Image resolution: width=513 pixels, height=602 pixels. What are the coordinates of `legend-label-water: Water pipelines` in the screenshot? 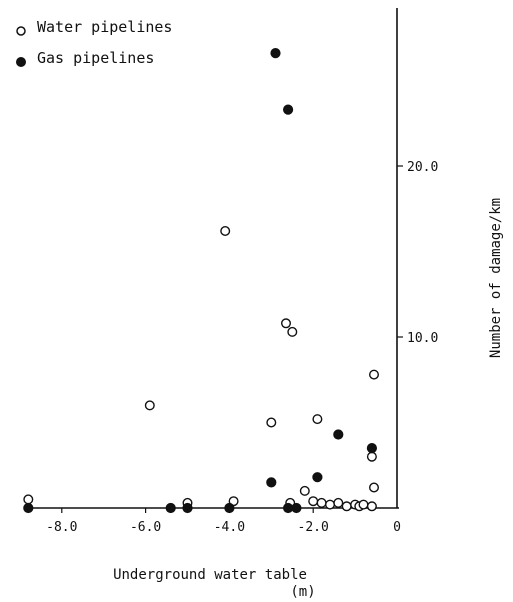 It's located at (104, 27).